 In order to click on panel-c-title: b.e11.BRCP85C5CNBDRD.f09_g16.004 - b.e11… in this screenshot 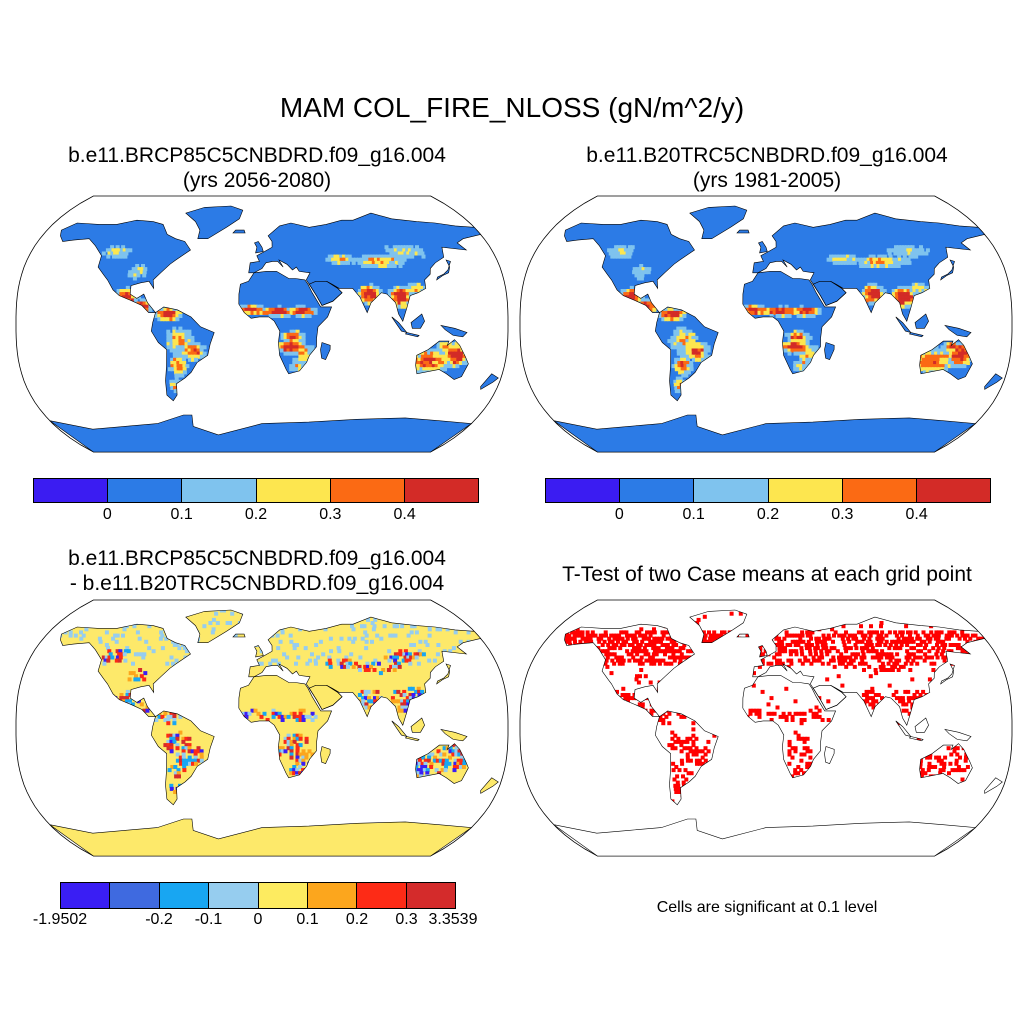, I will do `click(257, 571)`.